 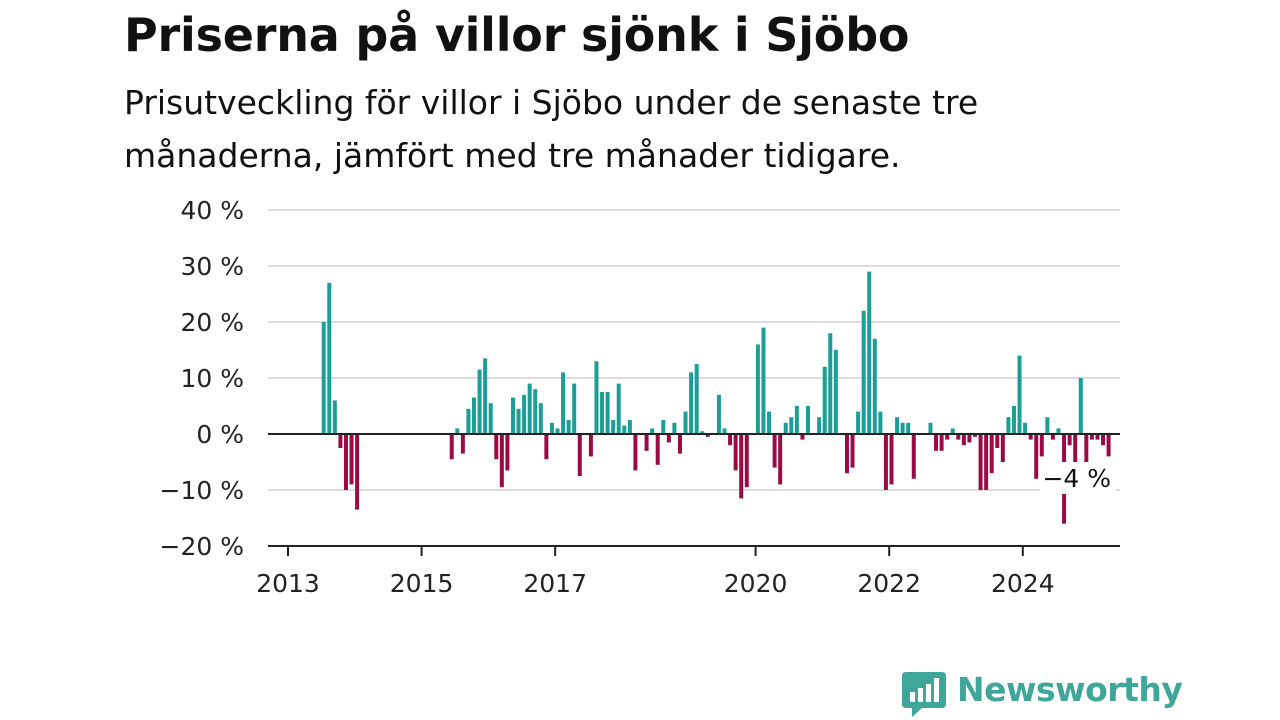 I want to click on annotation-background, so click(x=1078, y=478).